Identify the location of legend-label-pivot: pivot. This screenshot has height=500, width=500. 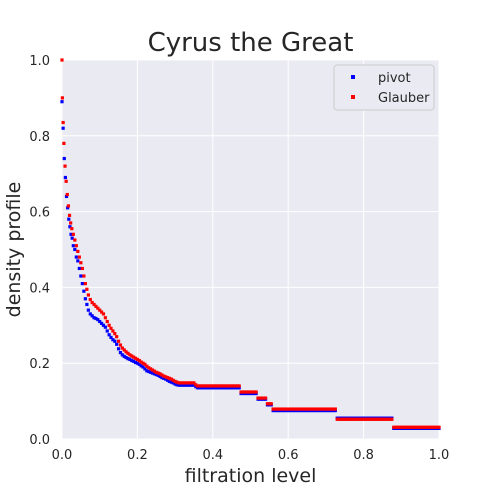
(394, 78).